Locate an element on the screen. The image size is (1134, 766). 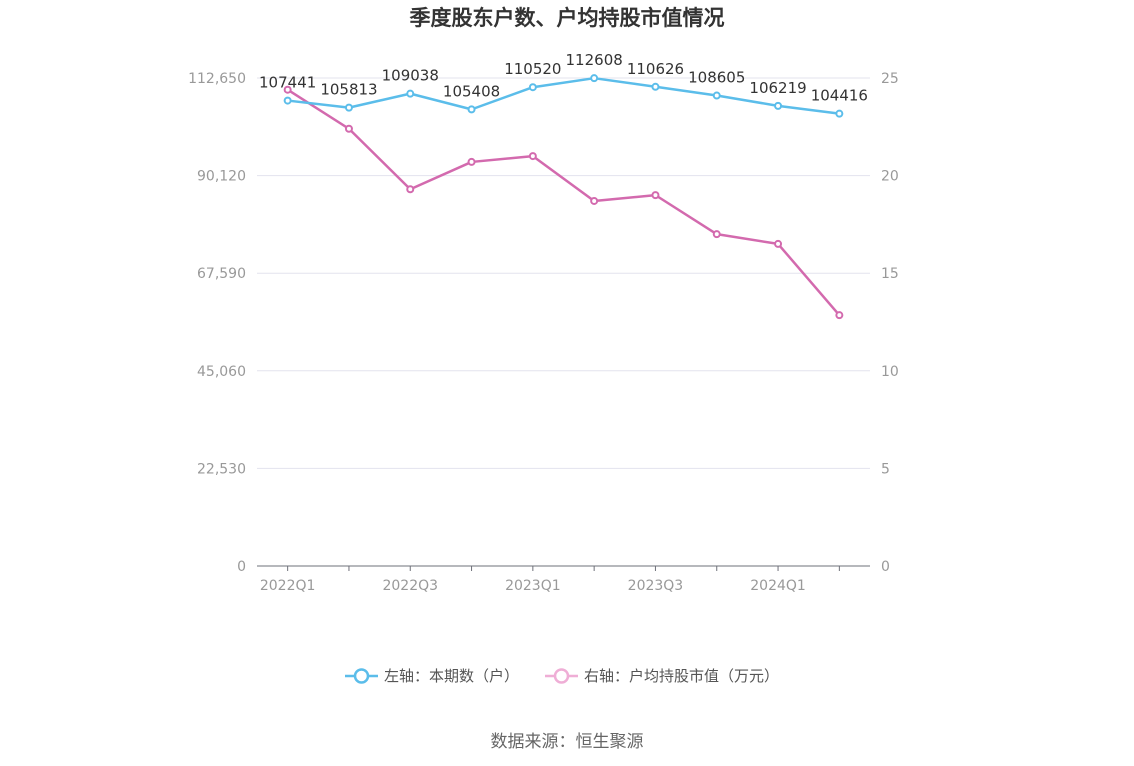
x-axis: 2022Q1 2022Q3 2023Q1 2023Q3 2024Q1 is located at coordinates (563, 579).